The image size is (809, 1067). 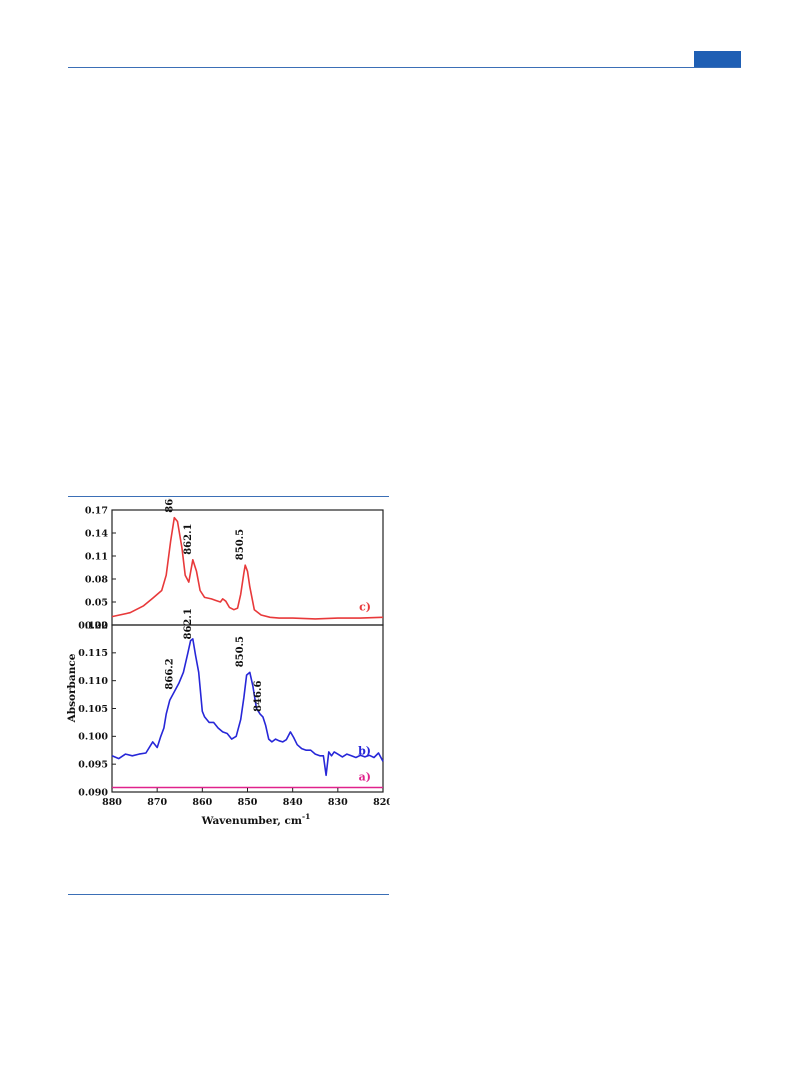 I want to click on y-tick-label: 0.02, so click(x=96, y=625).